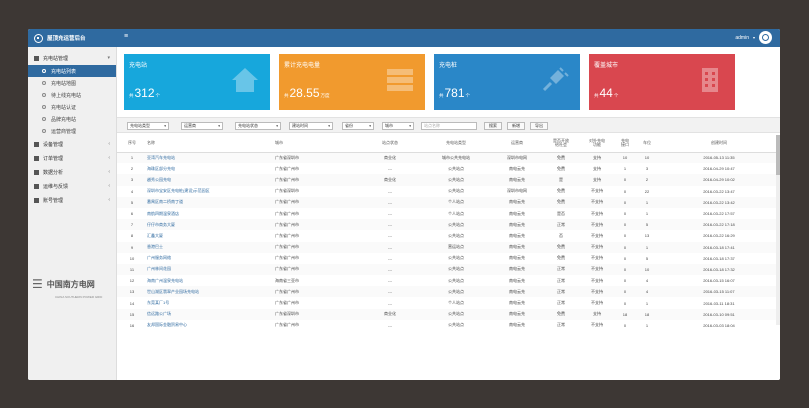  What do you see at coordinates (449, 126) in the screenshot?
I see `search-input: 站点名称` at bounding box center [449, 126].